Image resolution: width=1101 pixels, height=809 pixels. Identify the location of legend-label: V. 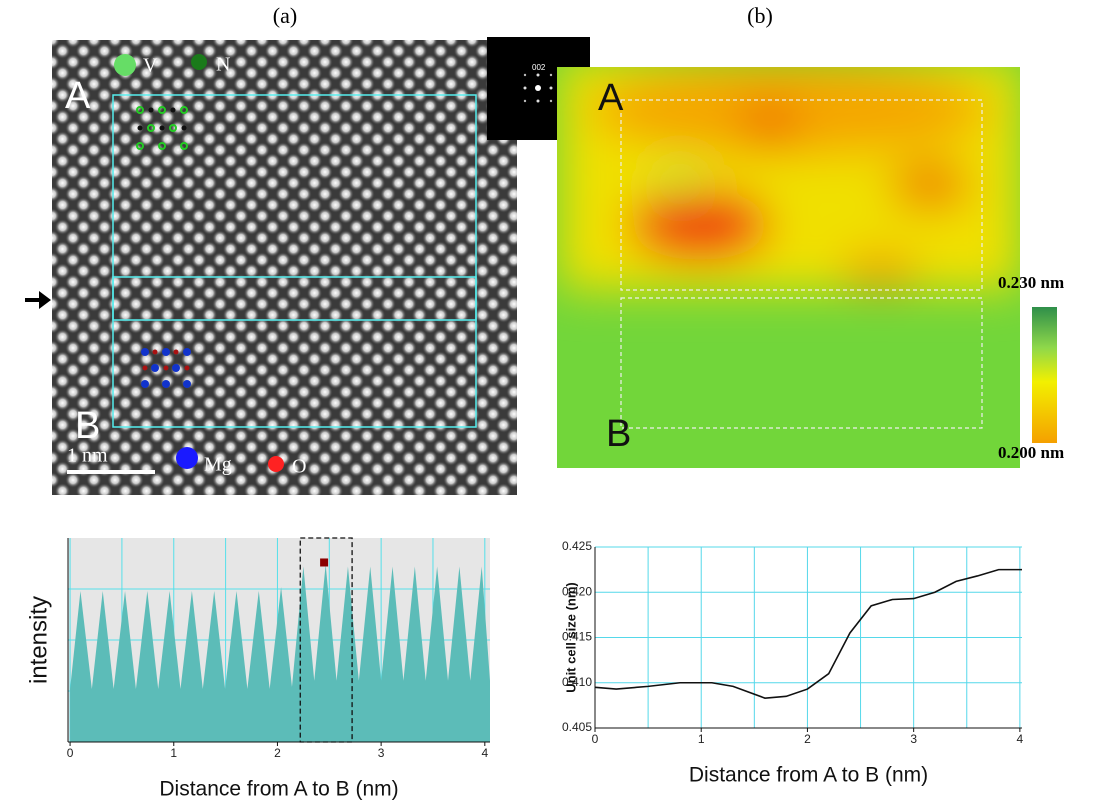
(150, 66).